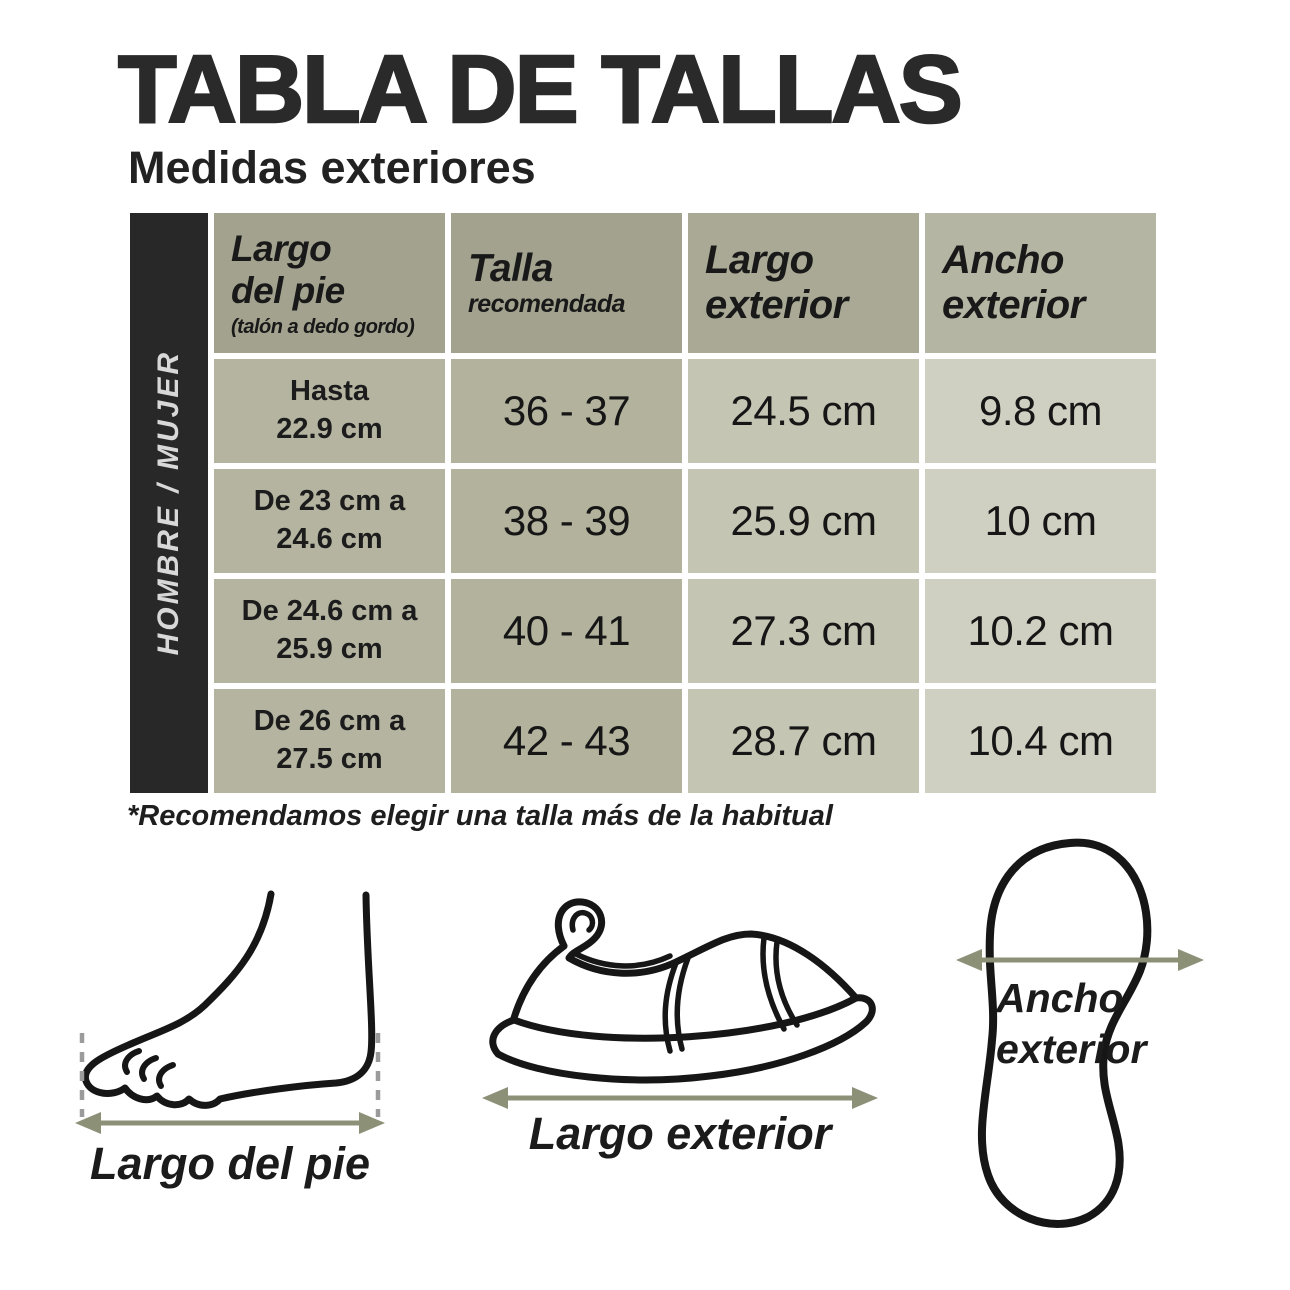 The image size is (1290, 1290). I want to click on size-value: 38 - 39, so click(566, 520).